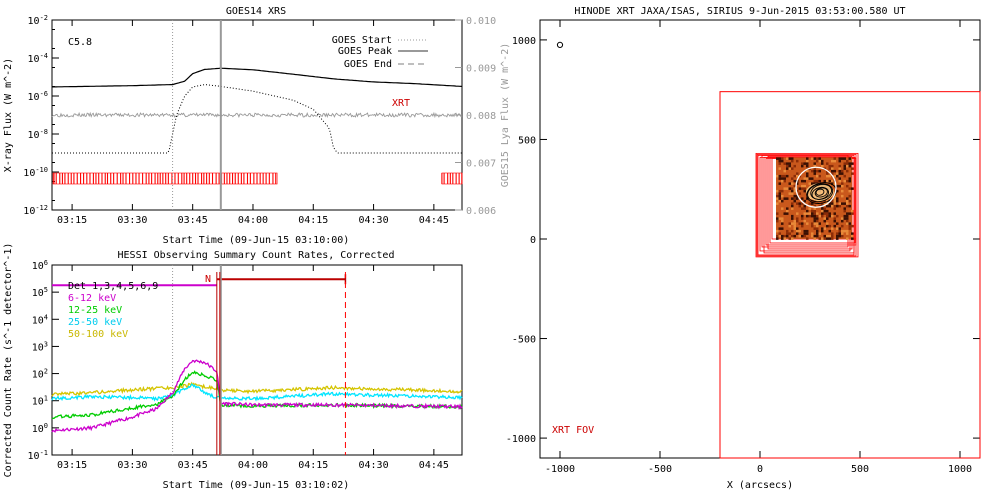 The image size is (1000, 500). I want to click on hessi-series-6-12-line, so click(257, 396).